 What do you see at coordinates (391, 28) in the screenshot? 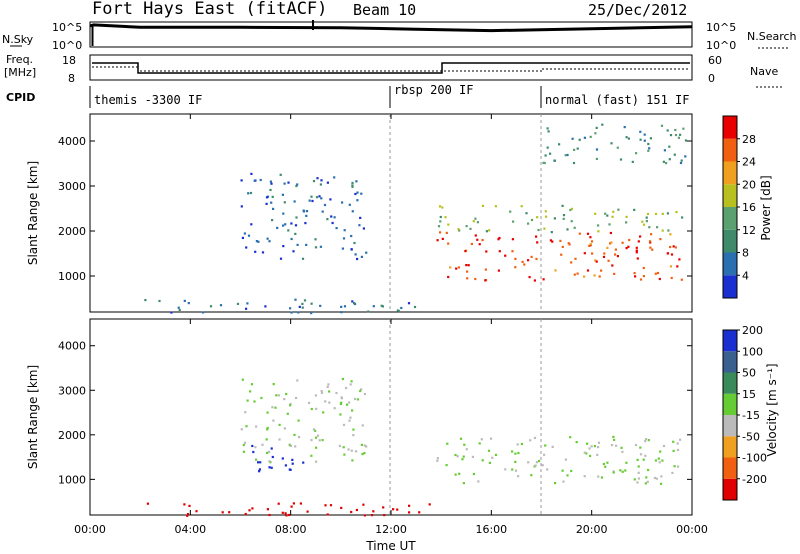
I see `nsky-line` at bounding box center [391, 28].